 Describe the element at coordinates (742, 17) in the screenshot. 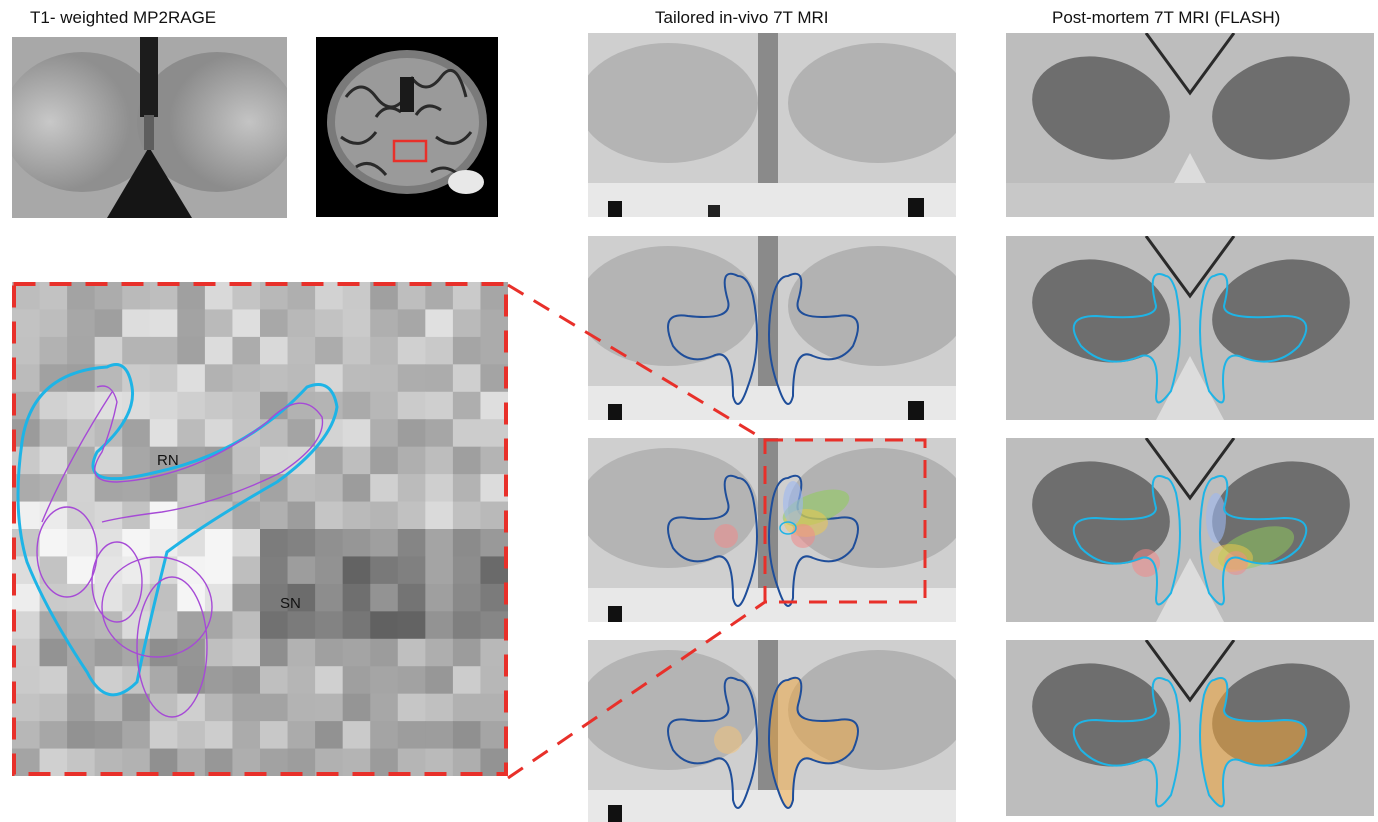

I see `title-invivo: Tailored in-vivo 7T MRI` at that location.